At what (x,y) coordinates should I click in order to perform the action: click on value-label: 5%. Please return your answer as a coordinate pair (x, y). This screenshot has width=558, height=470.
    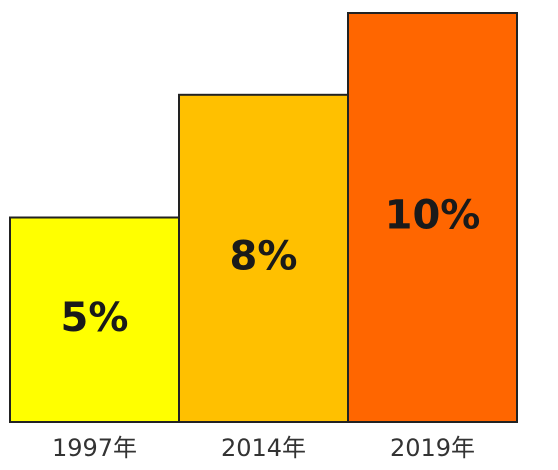
    Looking at the image, I should click on (95, 318).